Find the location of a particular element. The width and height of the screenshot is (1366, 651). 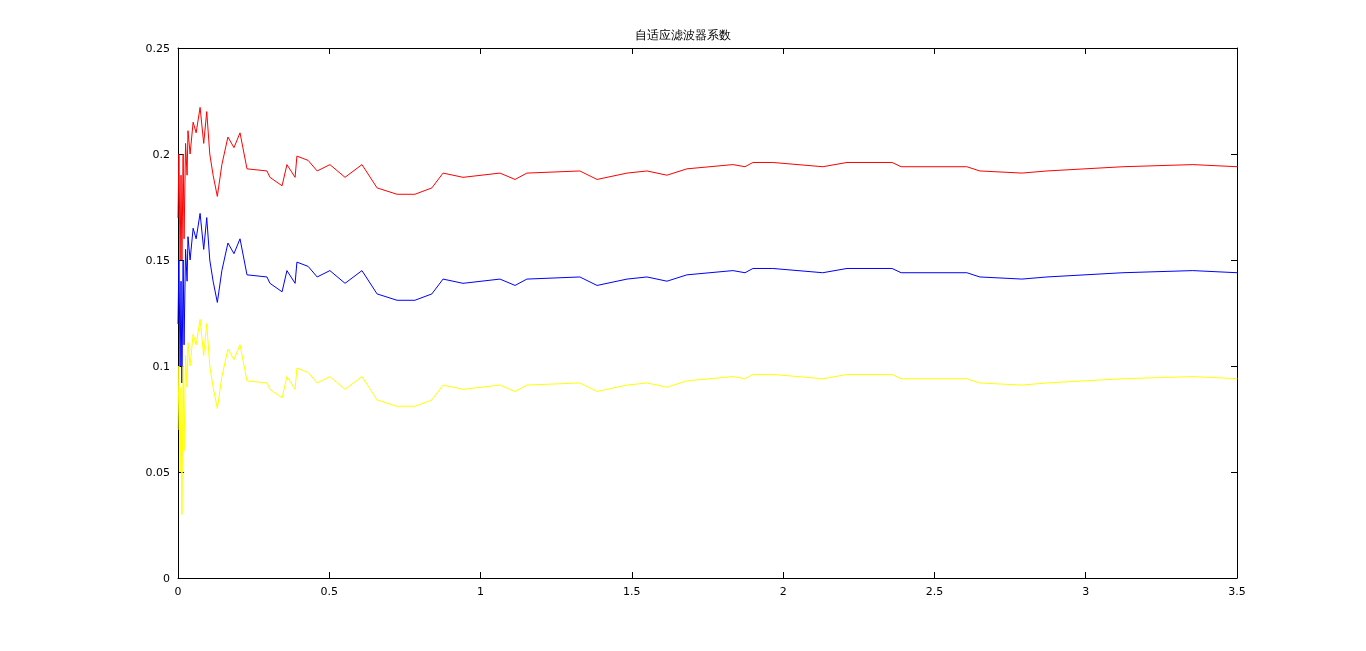

x-tick-label: 2 is located at coordinates (783, 591).